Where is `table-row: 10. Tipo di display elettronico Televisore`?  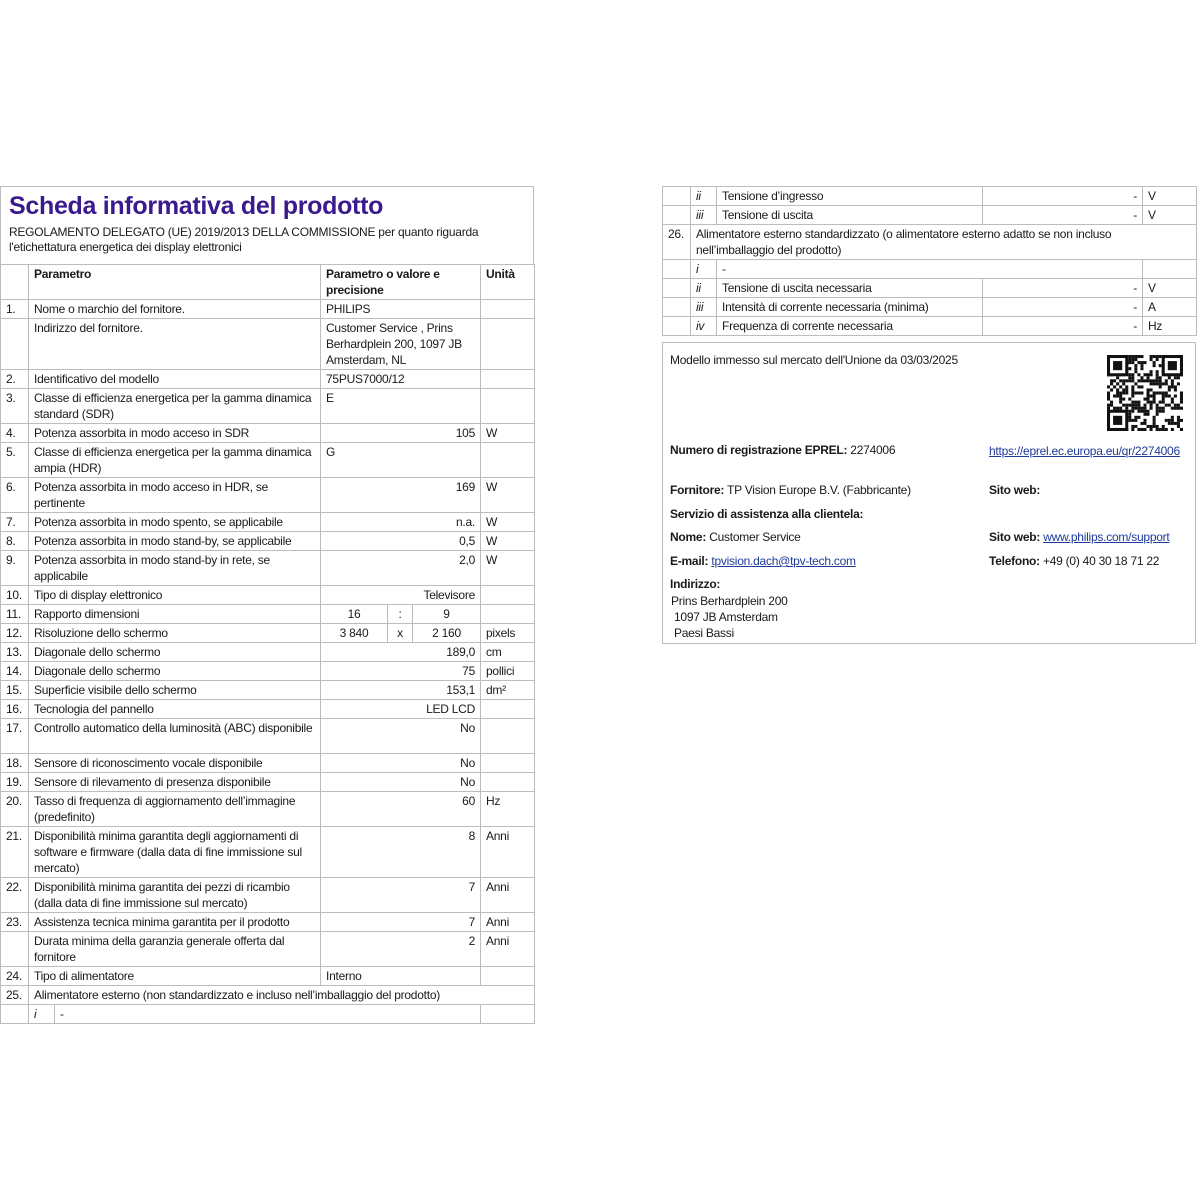 table-row: 10. Tipo di display elettronico Televisore is located at coordinates (267, 595).